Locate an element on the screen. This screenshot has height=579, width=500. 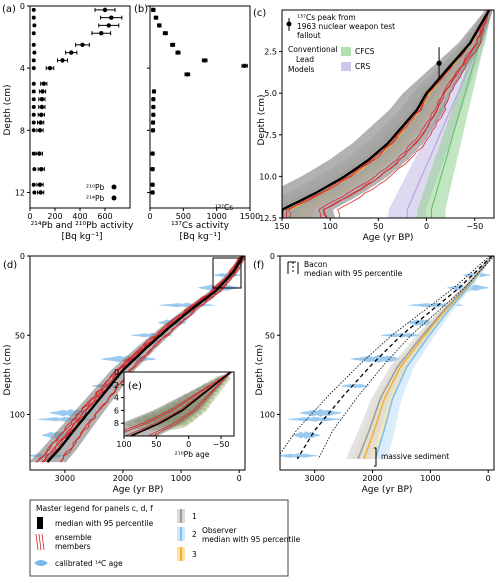
panel-f-xlabel: Age (yr BP) is located at coordinates (387, 490).